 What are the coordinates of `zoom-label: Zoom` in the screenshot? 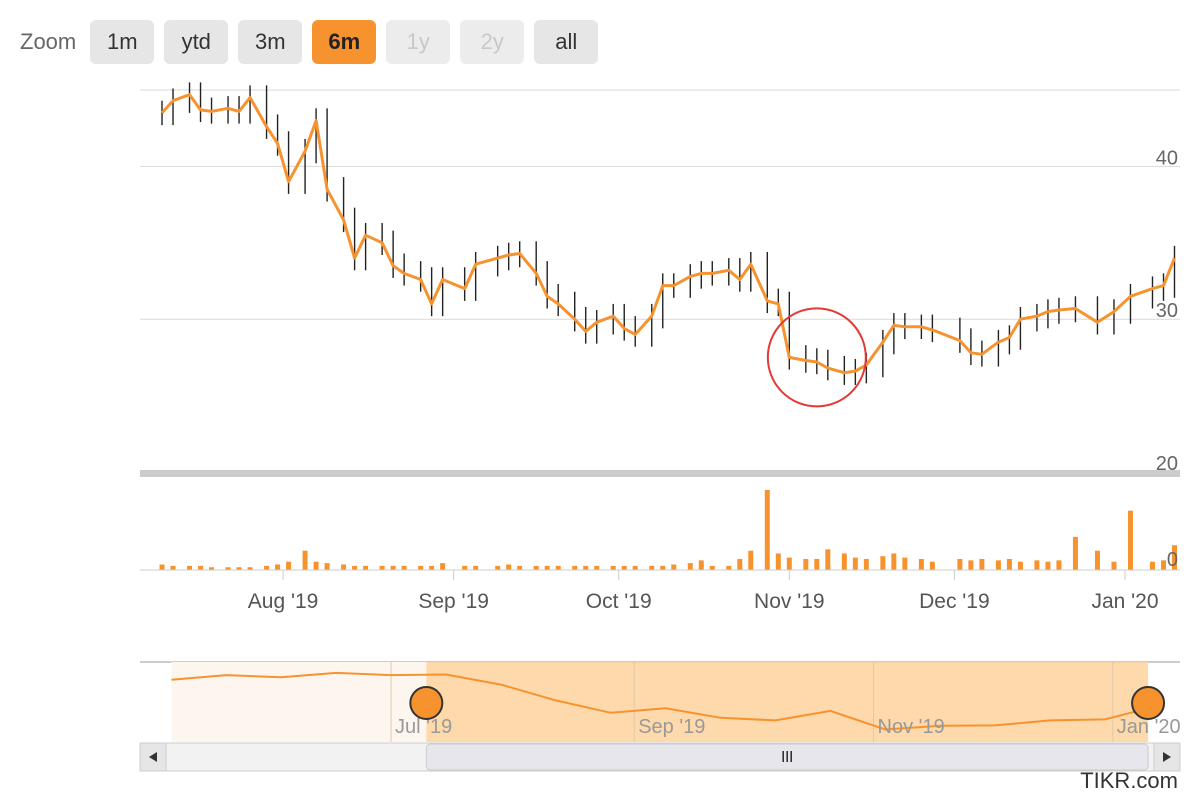 It's located at (48, 41).